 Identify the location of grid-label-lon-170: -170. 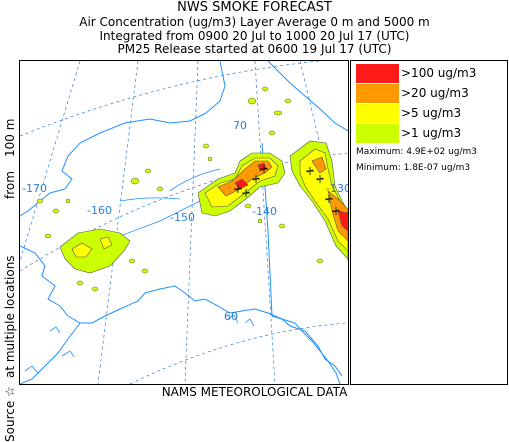
(34, 188).